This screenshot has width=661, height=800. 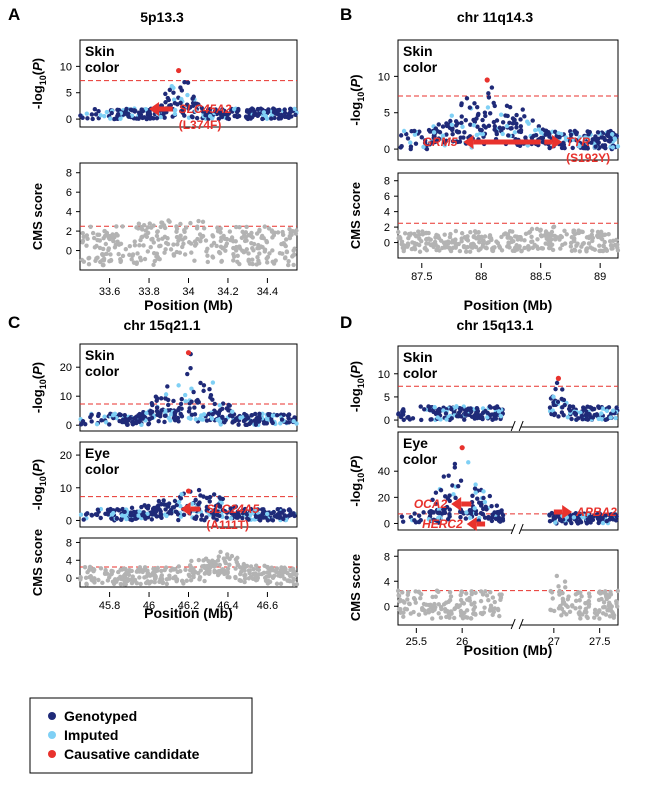 I want to click on x-tick-label: 89, so click(x=600, y=277).